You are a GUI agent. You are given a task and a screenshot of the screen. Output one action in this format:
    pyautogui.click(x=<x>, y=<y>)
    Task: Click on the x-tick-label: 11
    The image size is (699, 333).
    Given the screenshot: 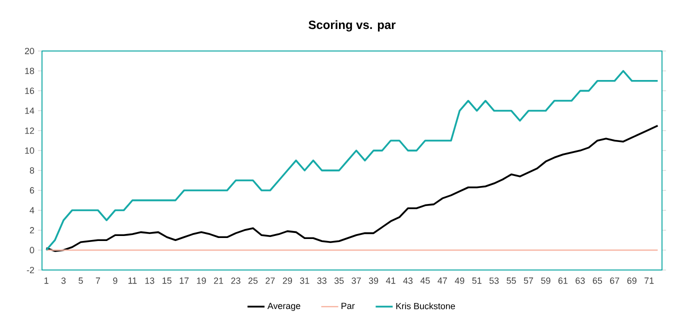 What is the action you would take?
    pyautogui.click(x=132, y=281)
    